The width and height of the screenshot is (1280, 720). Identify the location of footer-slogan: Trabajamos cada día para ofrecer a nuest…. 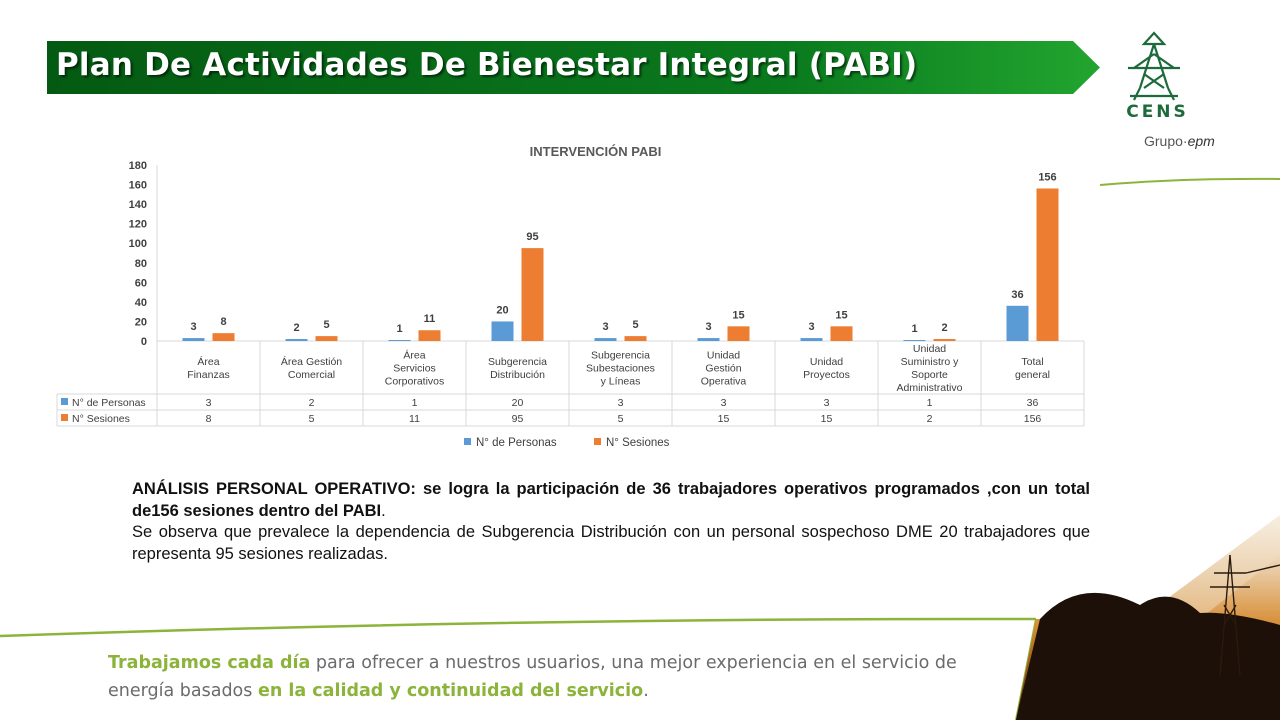
(532, 677).